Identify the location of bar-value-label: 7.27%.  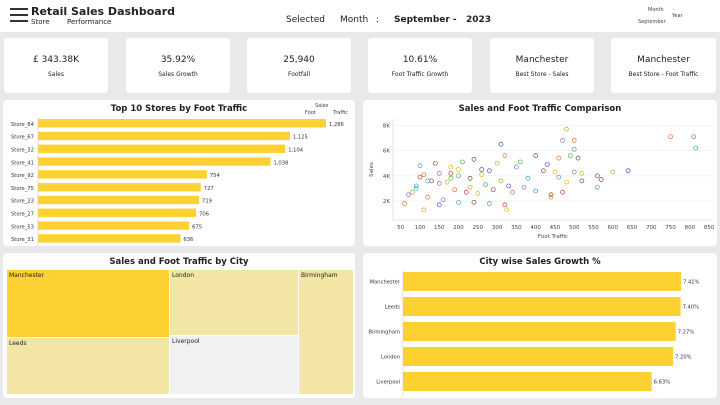
(686, 333).